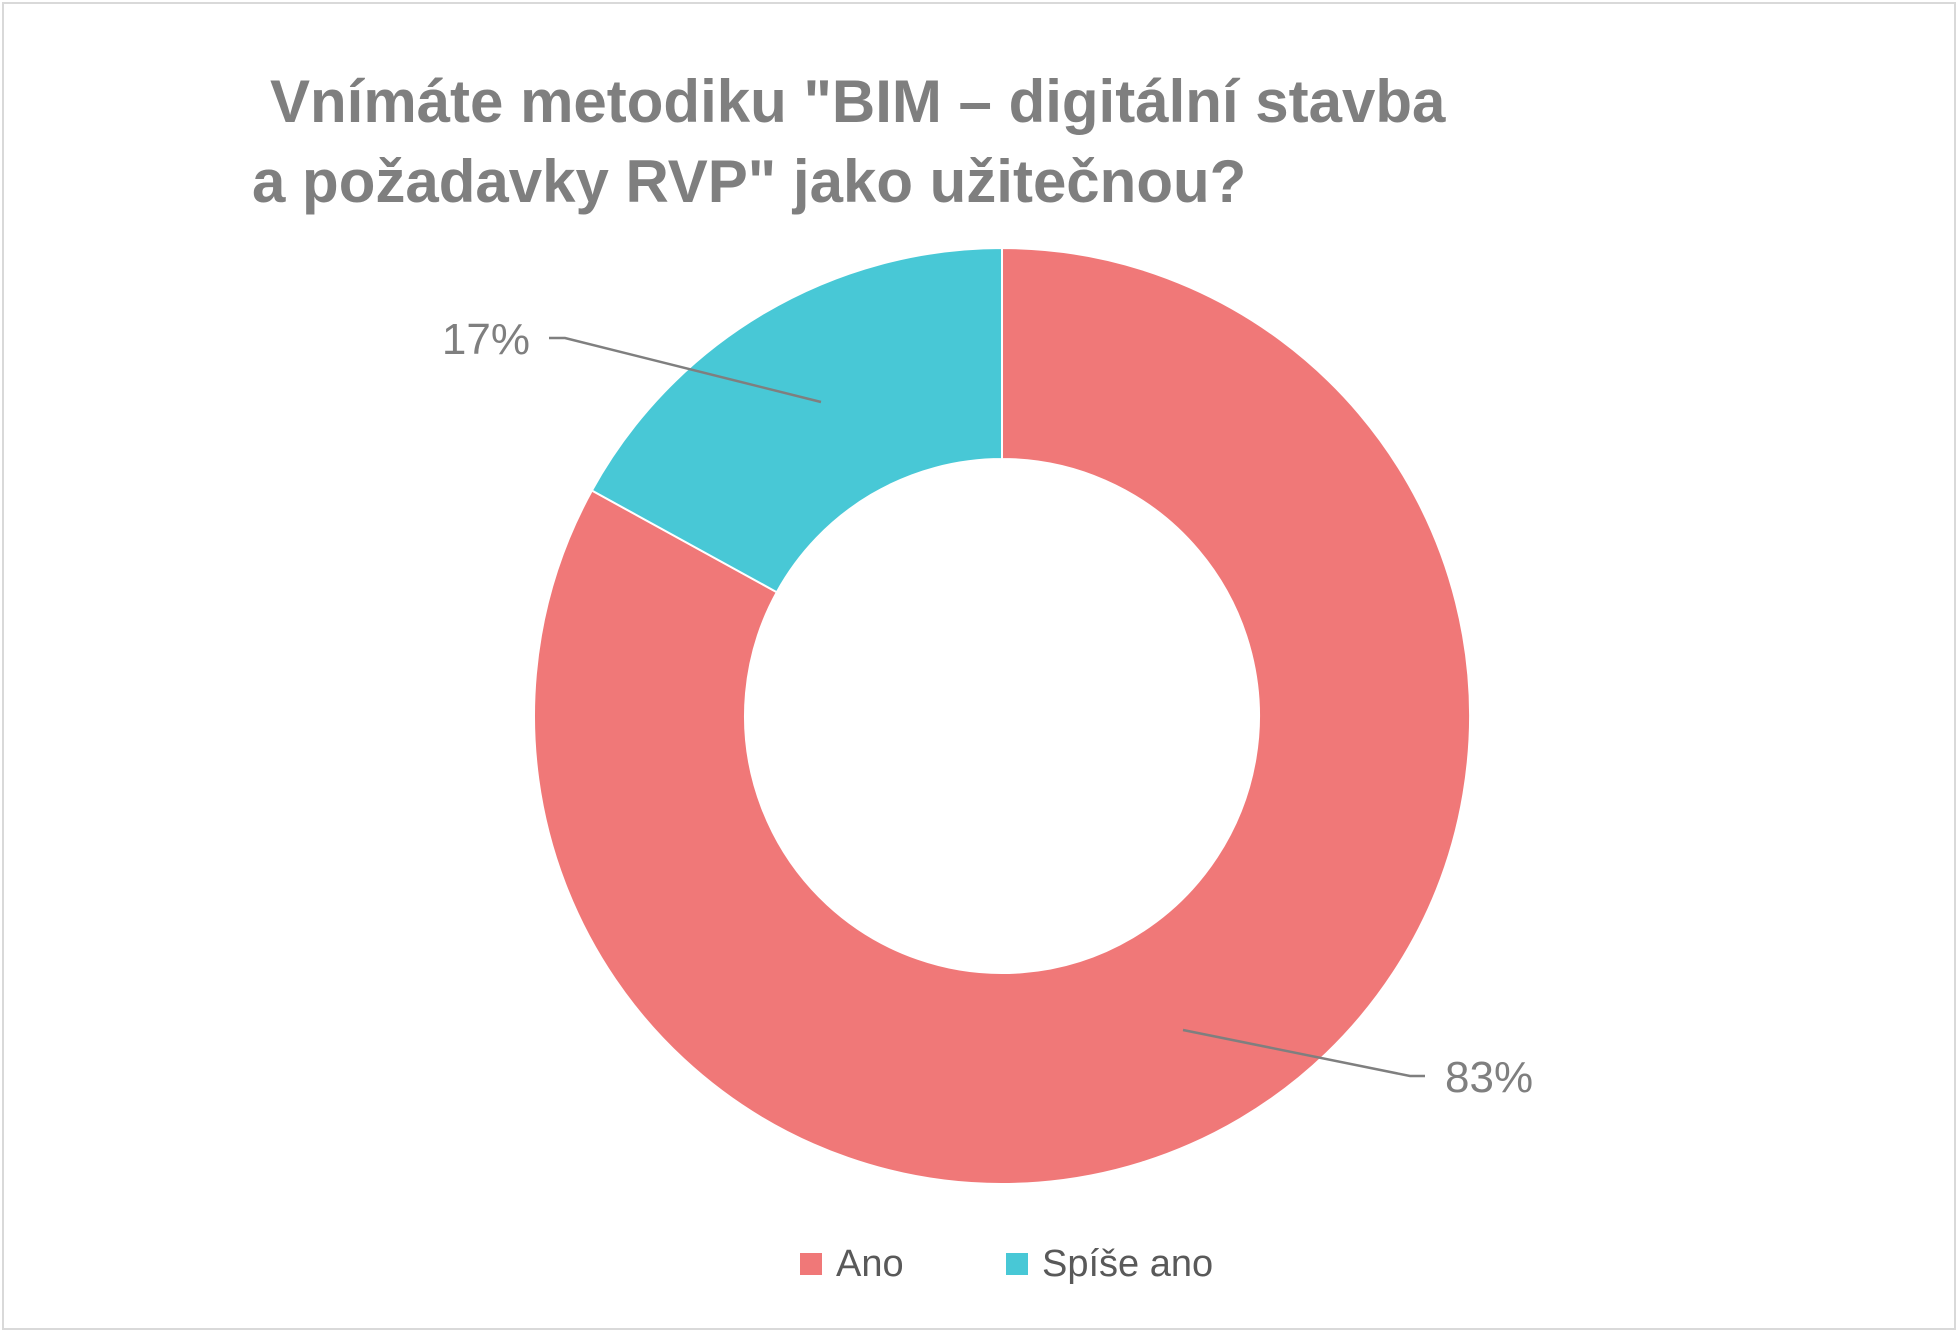  I want to click on legend-label-ano: Ano, so click(870, 1263).